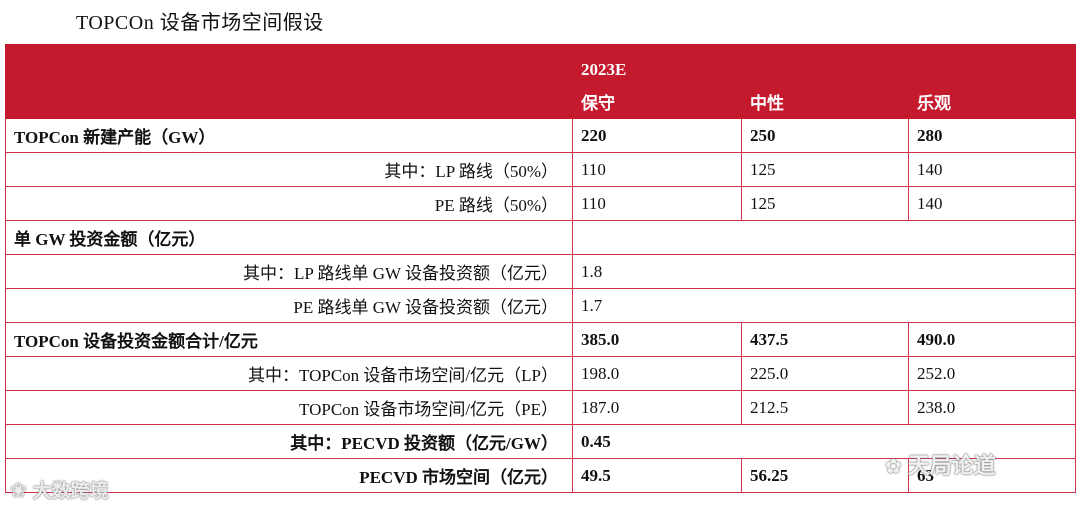 The width and height of the screenshot is (1080, 511). What do you see at coordinates (289, 339) in the screenshot?
I see `row-label: TOPCon 设备投资金额合计/亿元` at bounding box center [289, 339].